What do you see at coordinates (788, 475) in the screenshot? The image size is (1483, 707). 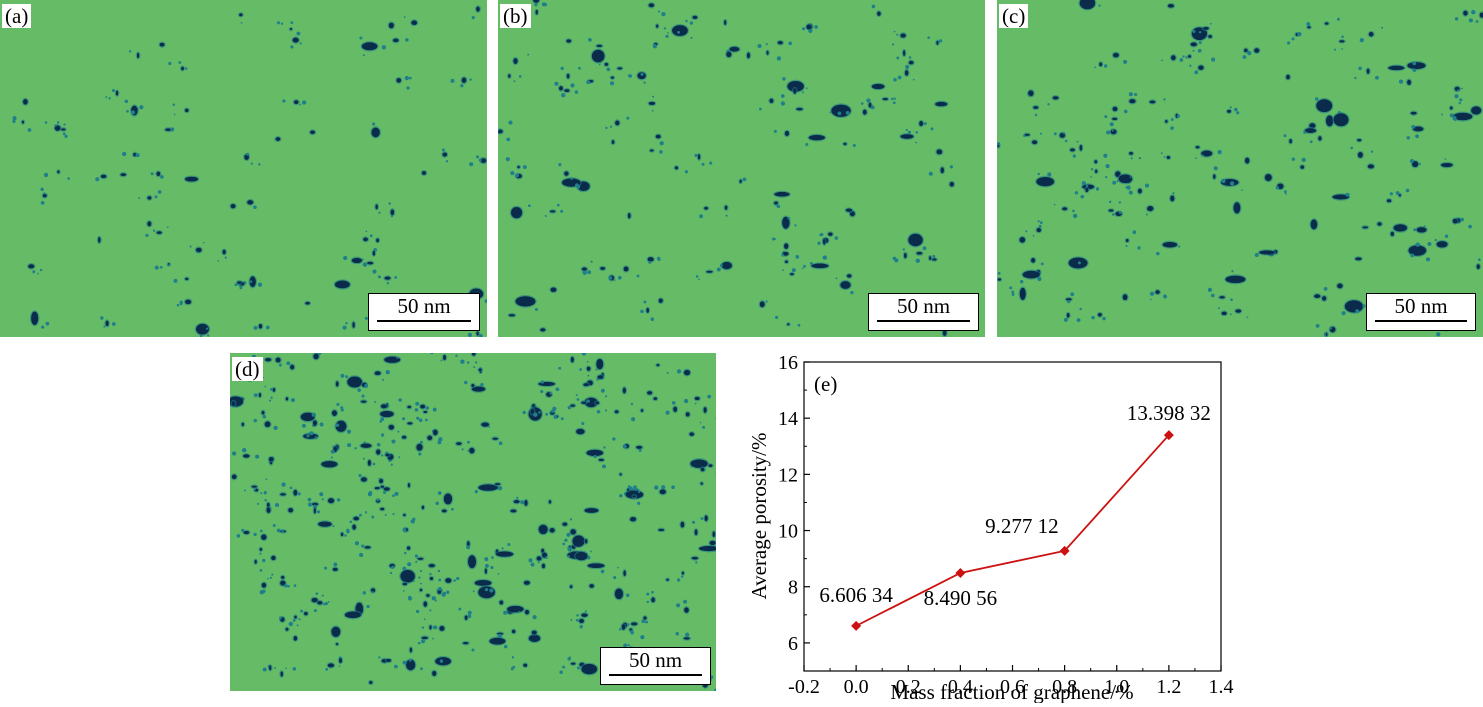 I see `y-tick-label: 12` at bounding box center [788, 475].